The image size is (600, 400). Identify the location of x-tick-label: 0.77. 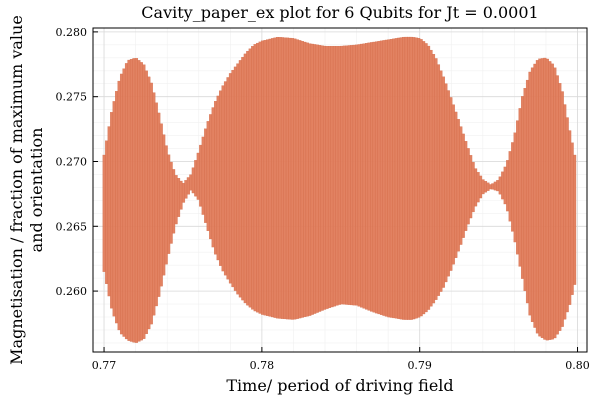
(104, 365).